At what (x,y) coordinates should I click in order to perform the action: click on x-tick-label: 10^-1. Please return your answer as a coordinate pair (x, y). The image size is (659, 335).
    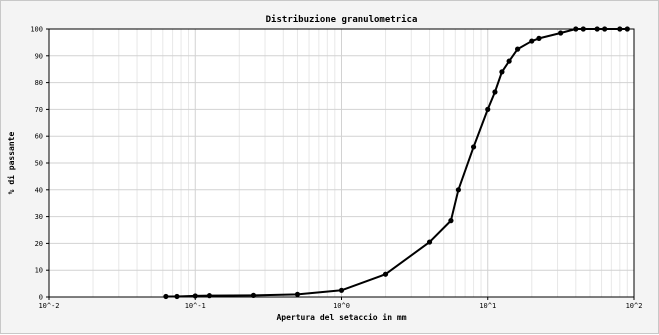
    Looking at the image, I should click on (195, 306).